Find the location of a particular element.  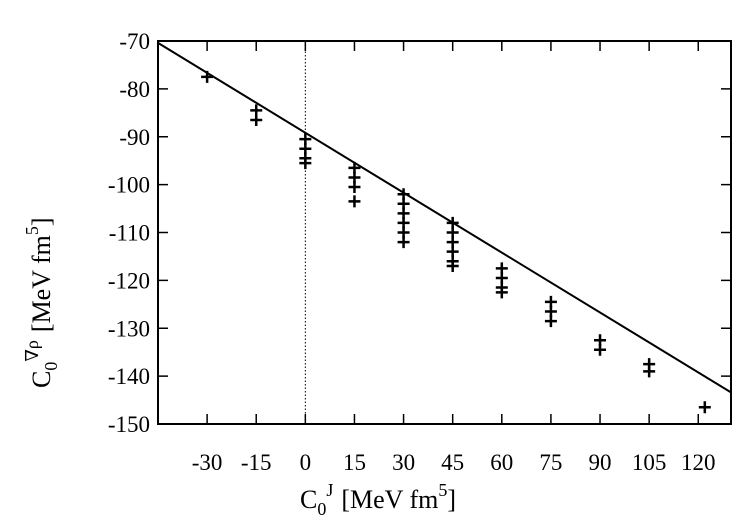

y-tick-label: -140 is located at coordinates (129, 376).